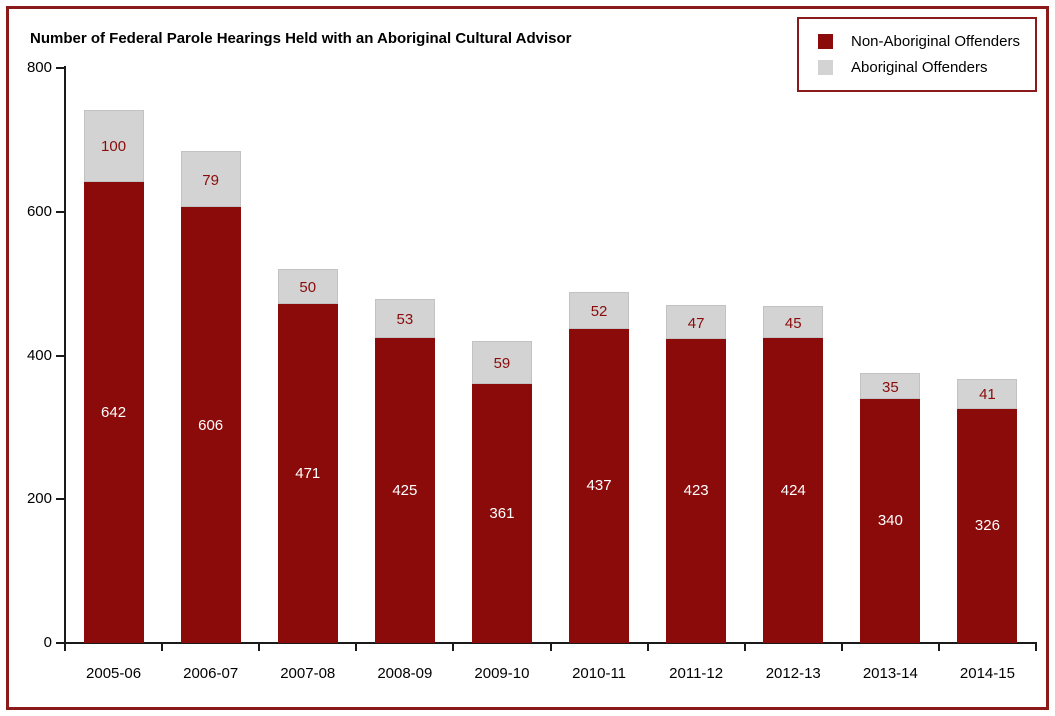 This screenshot has height=716, width=1055. I want to click on bar-label-aboriginal: 424, so click(793, 491).